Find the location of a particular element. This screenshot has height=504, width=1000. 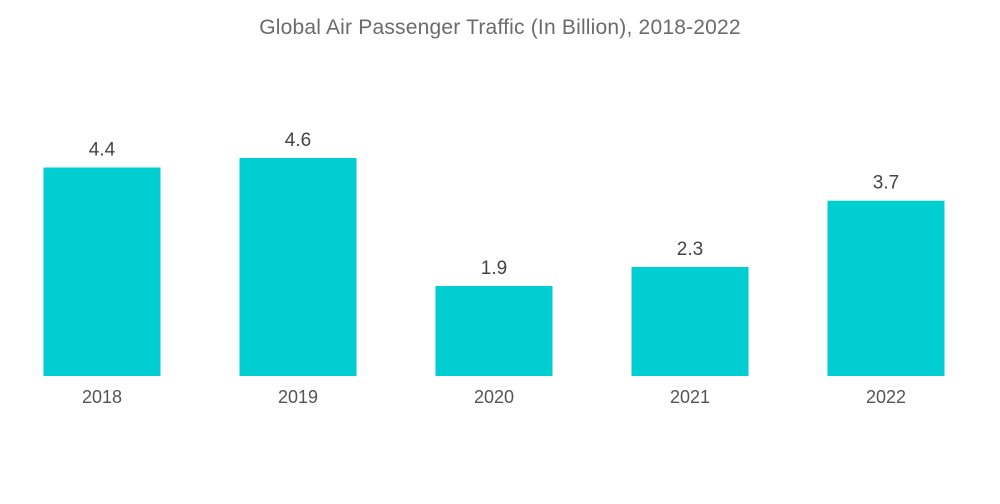

x-tick-label-2020: 2020 is located at coordinates (494, 397).